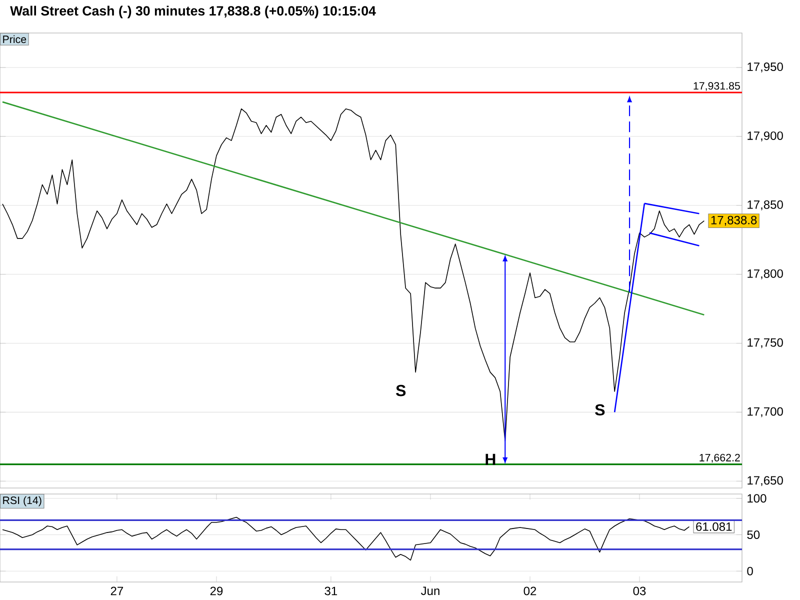 The width and height of the screenshot is (800, 600). I want to click on annotation: H, so click(491, 459).